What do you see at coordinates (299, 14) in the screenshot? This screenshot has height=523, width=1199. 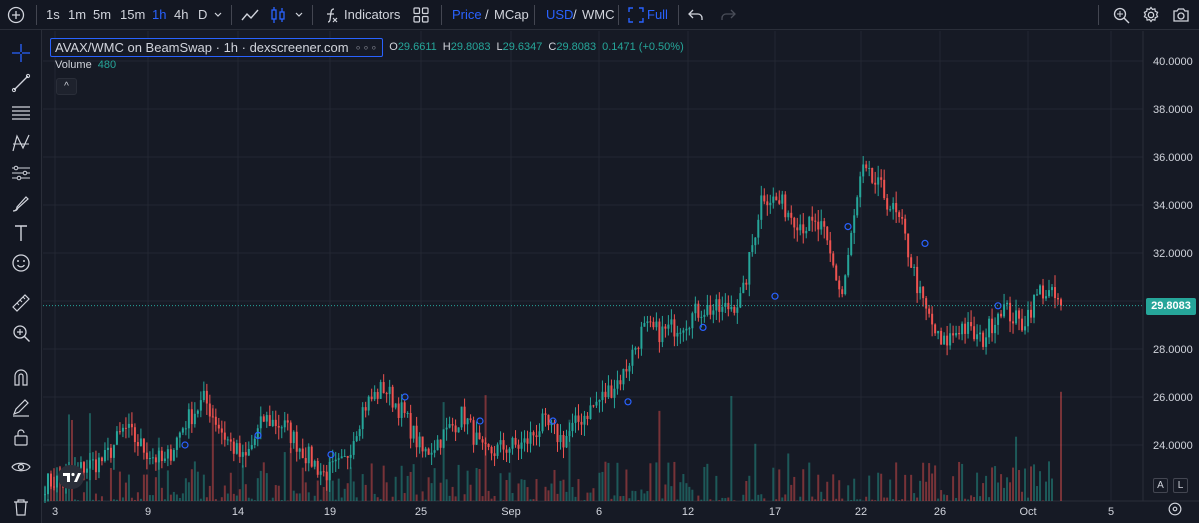 I see `chart-type-dropdown-icon` at bounding box center [299, 14].